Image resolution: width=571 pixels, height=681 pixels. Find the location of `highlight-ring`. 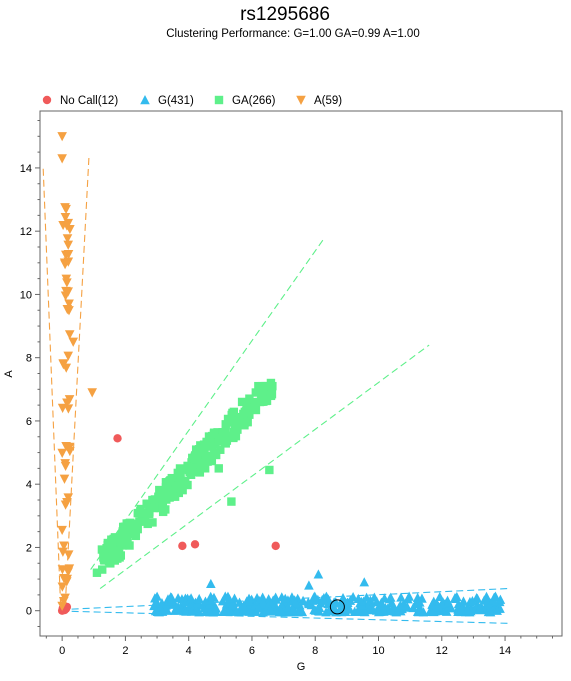

highlight-ring is located at coordinates (337, 607).